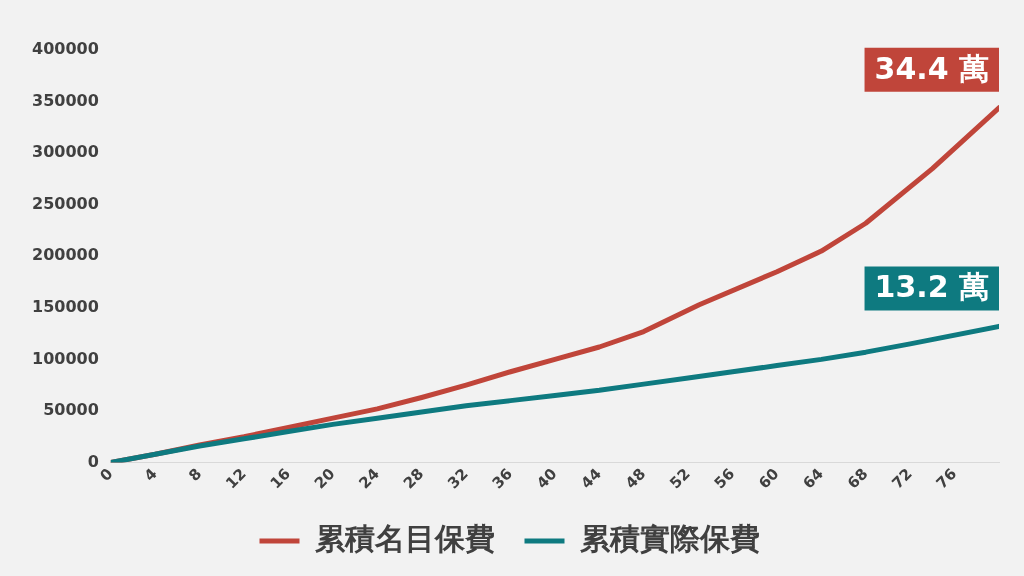  What do you see at coordinates (369, 478) in the screenshot?
I see `x-tick-label: 24` at bounding box center [369, 478].